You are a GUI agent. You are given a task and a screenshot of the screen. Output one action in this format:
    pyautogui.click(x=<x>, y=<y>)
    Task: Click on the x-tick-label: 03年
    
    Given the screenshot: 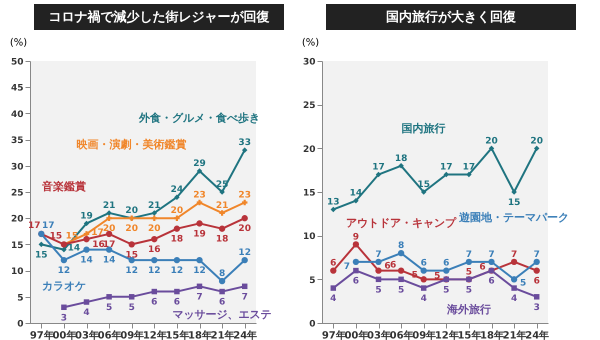 What is the action you would take?
    pyautogui.click(x=379, y=335)
    